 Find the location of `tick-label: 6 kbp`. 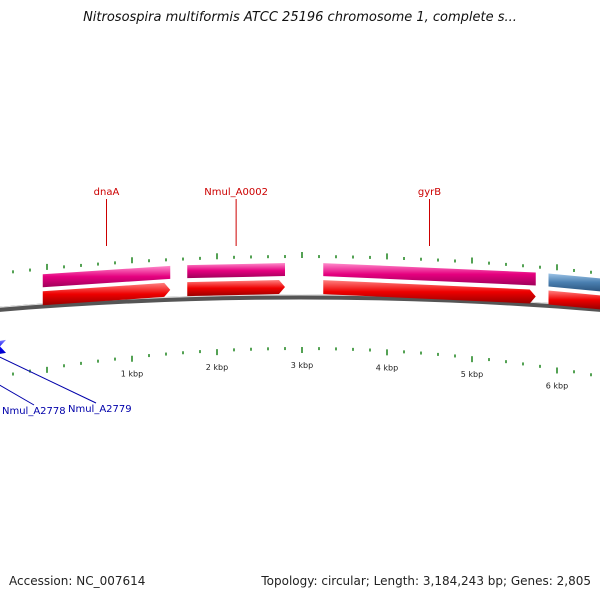

tick-label: 6 kbp is located at coordinates (557, 385).